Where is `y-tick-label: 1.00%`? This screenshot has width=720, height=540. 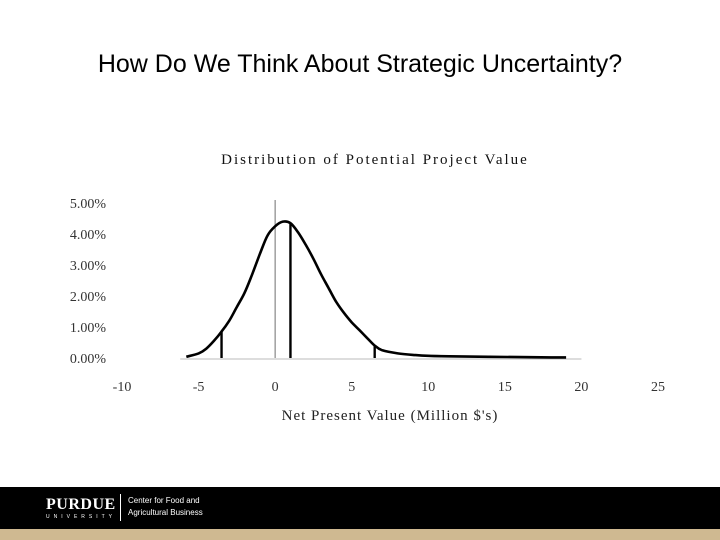
y-tick-label: 1.00% is located at coordinates (88, 328).